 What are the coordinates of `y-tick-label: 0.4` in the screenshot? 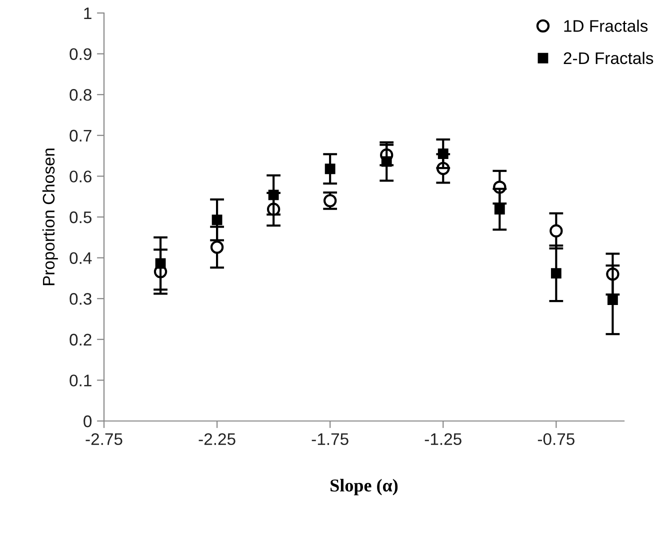 It's located at (81, 258).